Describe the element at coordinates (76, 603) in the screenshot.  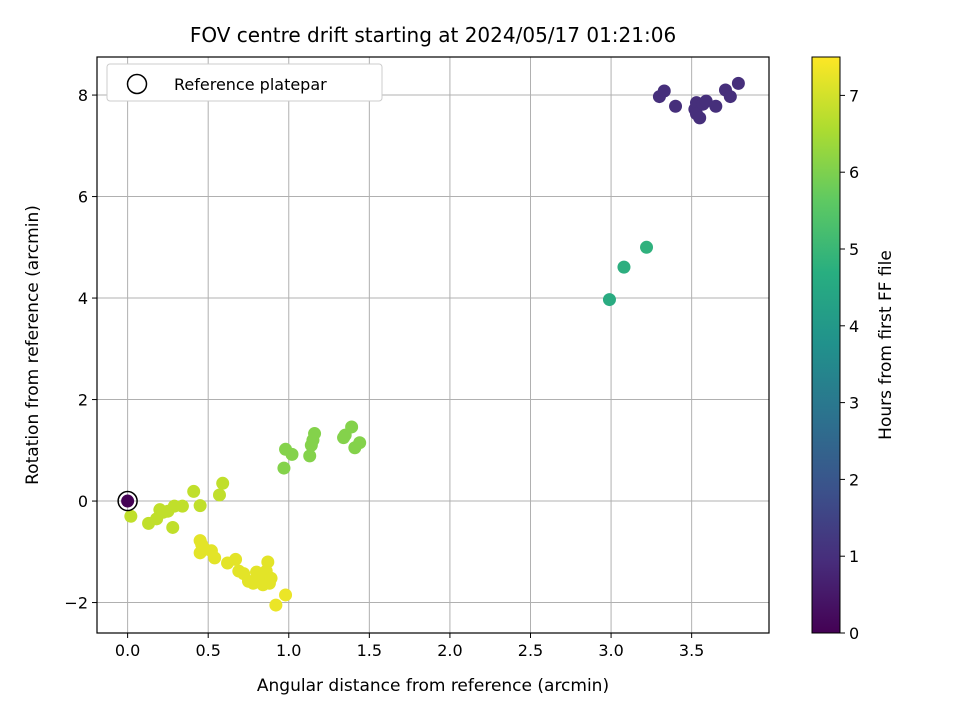
I see `y-tick-label: −2` at that location.